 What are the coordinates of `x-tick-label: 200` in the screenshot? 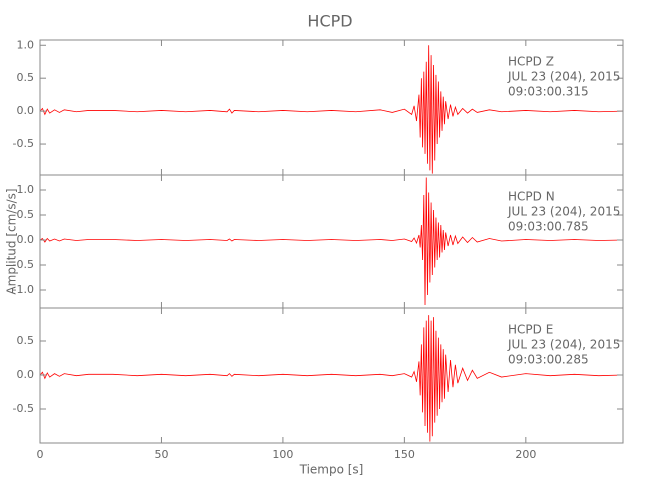 It's located at (525, 454).